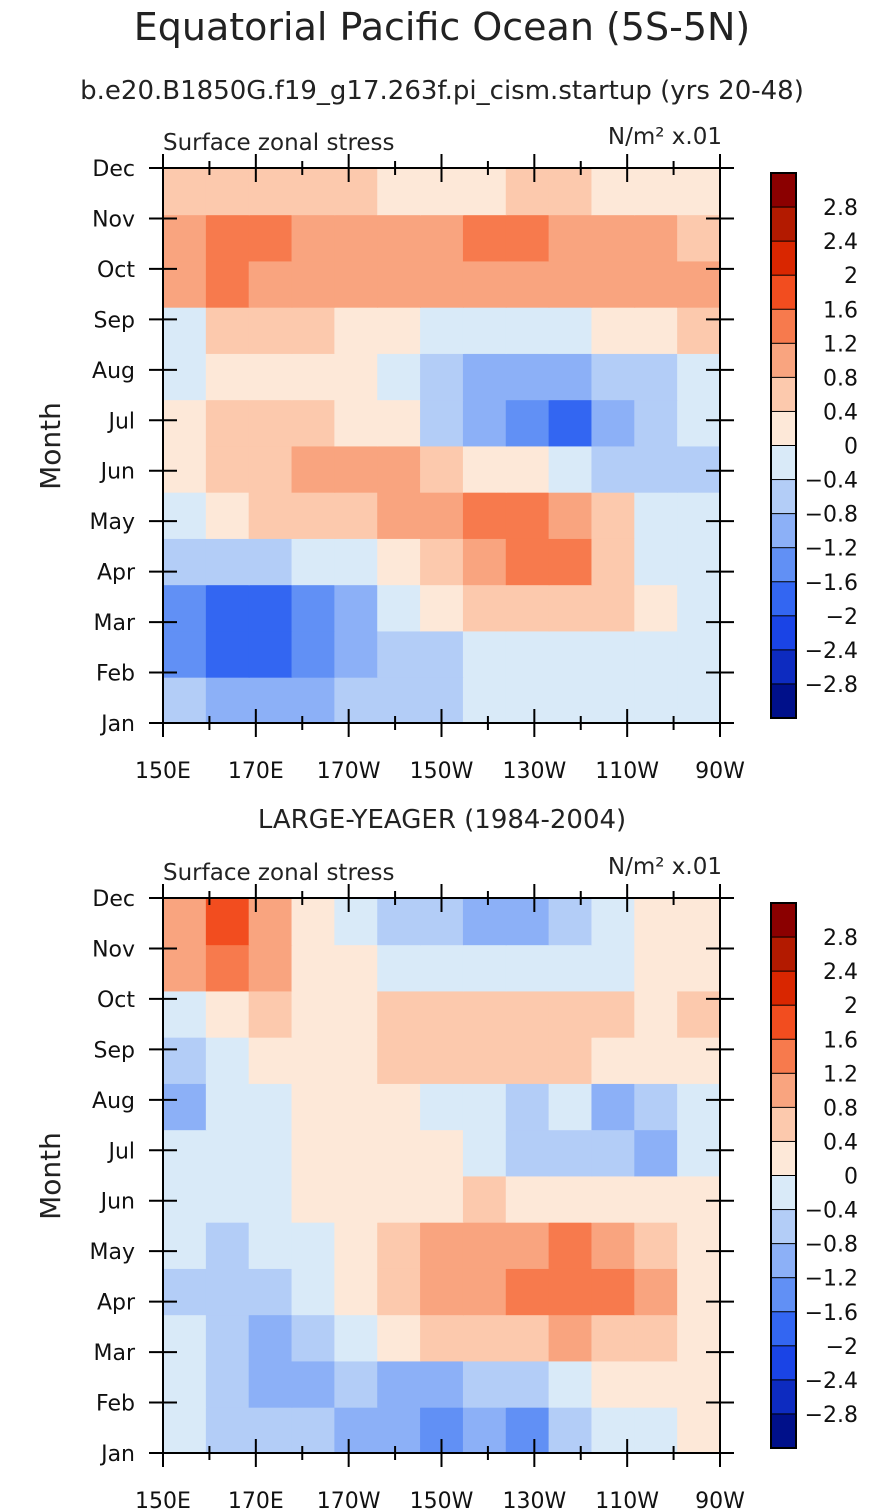 Image resolution: width=885 pixels, height=1512 pixels. I want to click on x-tick-label: 170W, so click(349, 1500).